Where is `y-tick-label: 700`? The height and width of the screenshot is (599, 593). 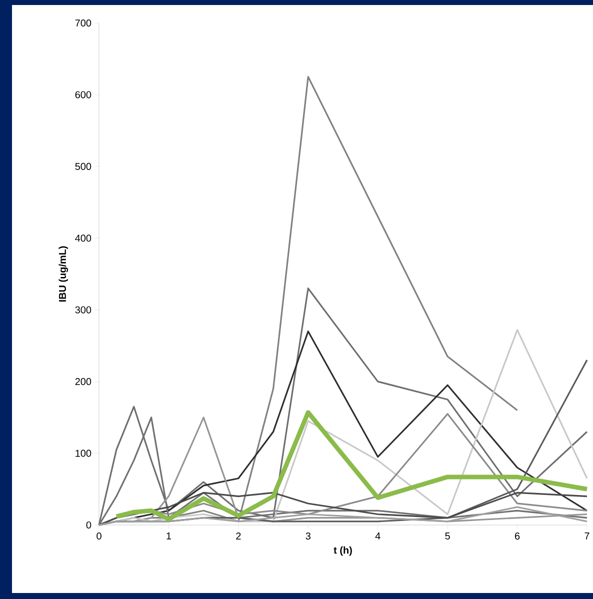
y-tick-label: 700 is located at coordinates (83, 23).